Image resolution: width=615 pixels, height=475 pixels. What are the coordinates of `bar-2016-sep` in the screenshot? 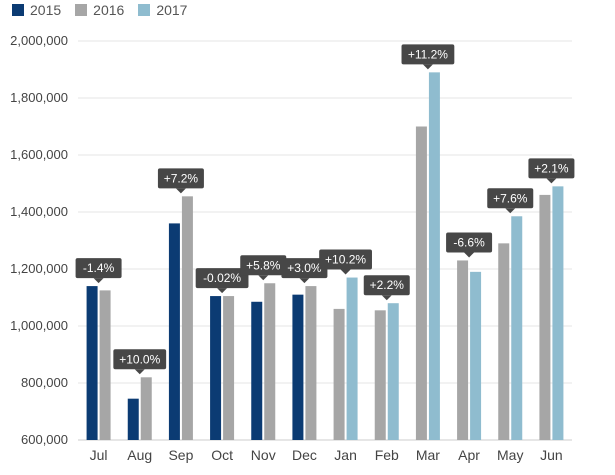 It's located at (187, 318).